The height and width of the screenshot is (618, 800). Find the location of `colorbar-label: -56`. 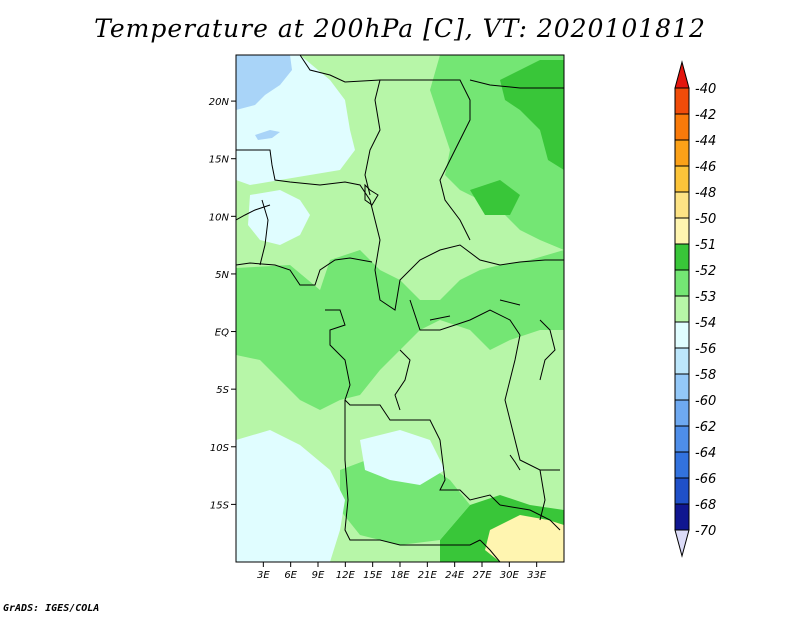

colorbar-label: -56 is located at coordinates (705, 349).